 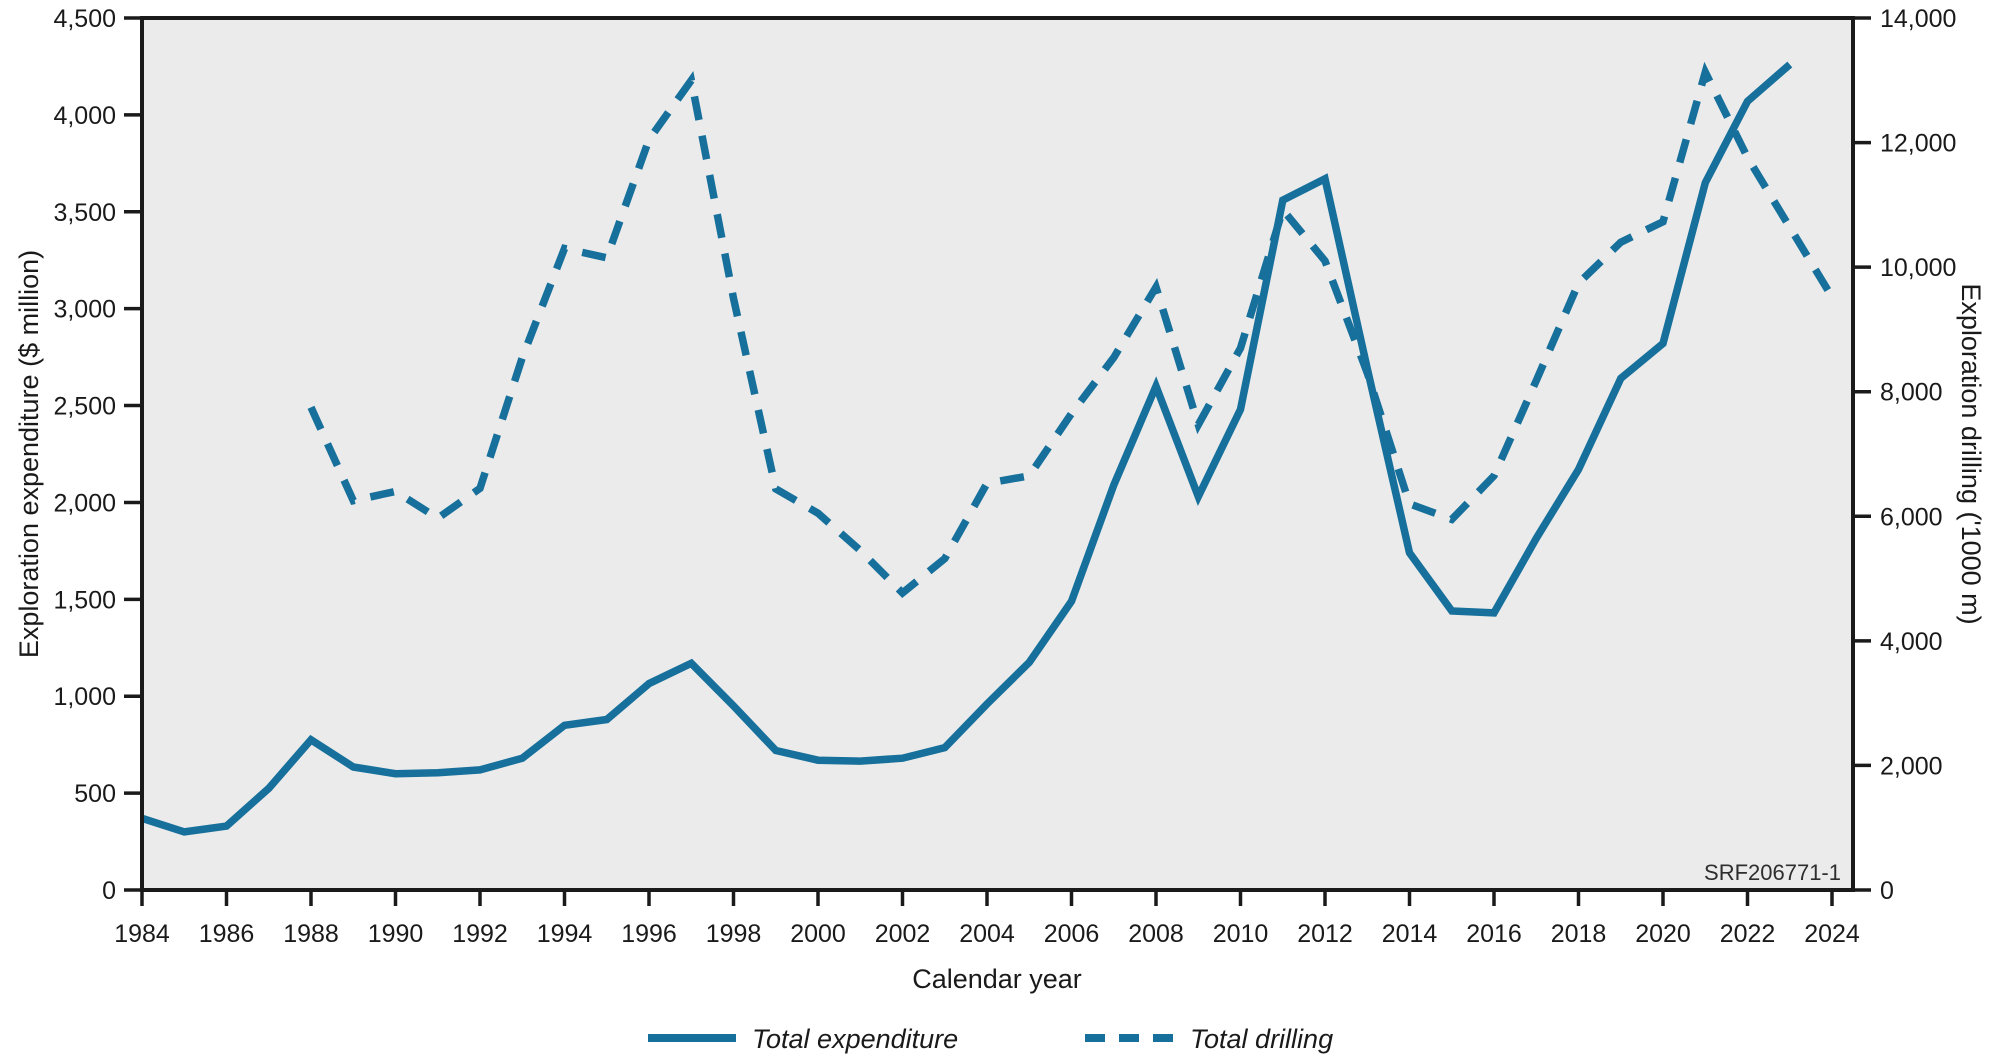 I want to click on x-axis-title: Calendar year, so click(x=997, y=979).